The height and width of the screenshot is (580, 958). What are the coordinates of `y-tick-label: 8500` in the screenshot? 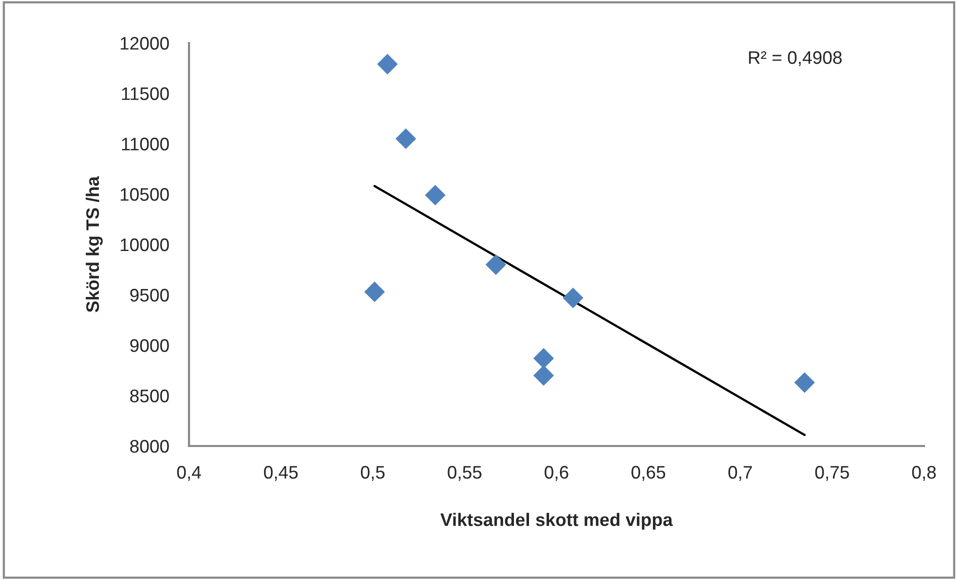 It's located at (149, 396).